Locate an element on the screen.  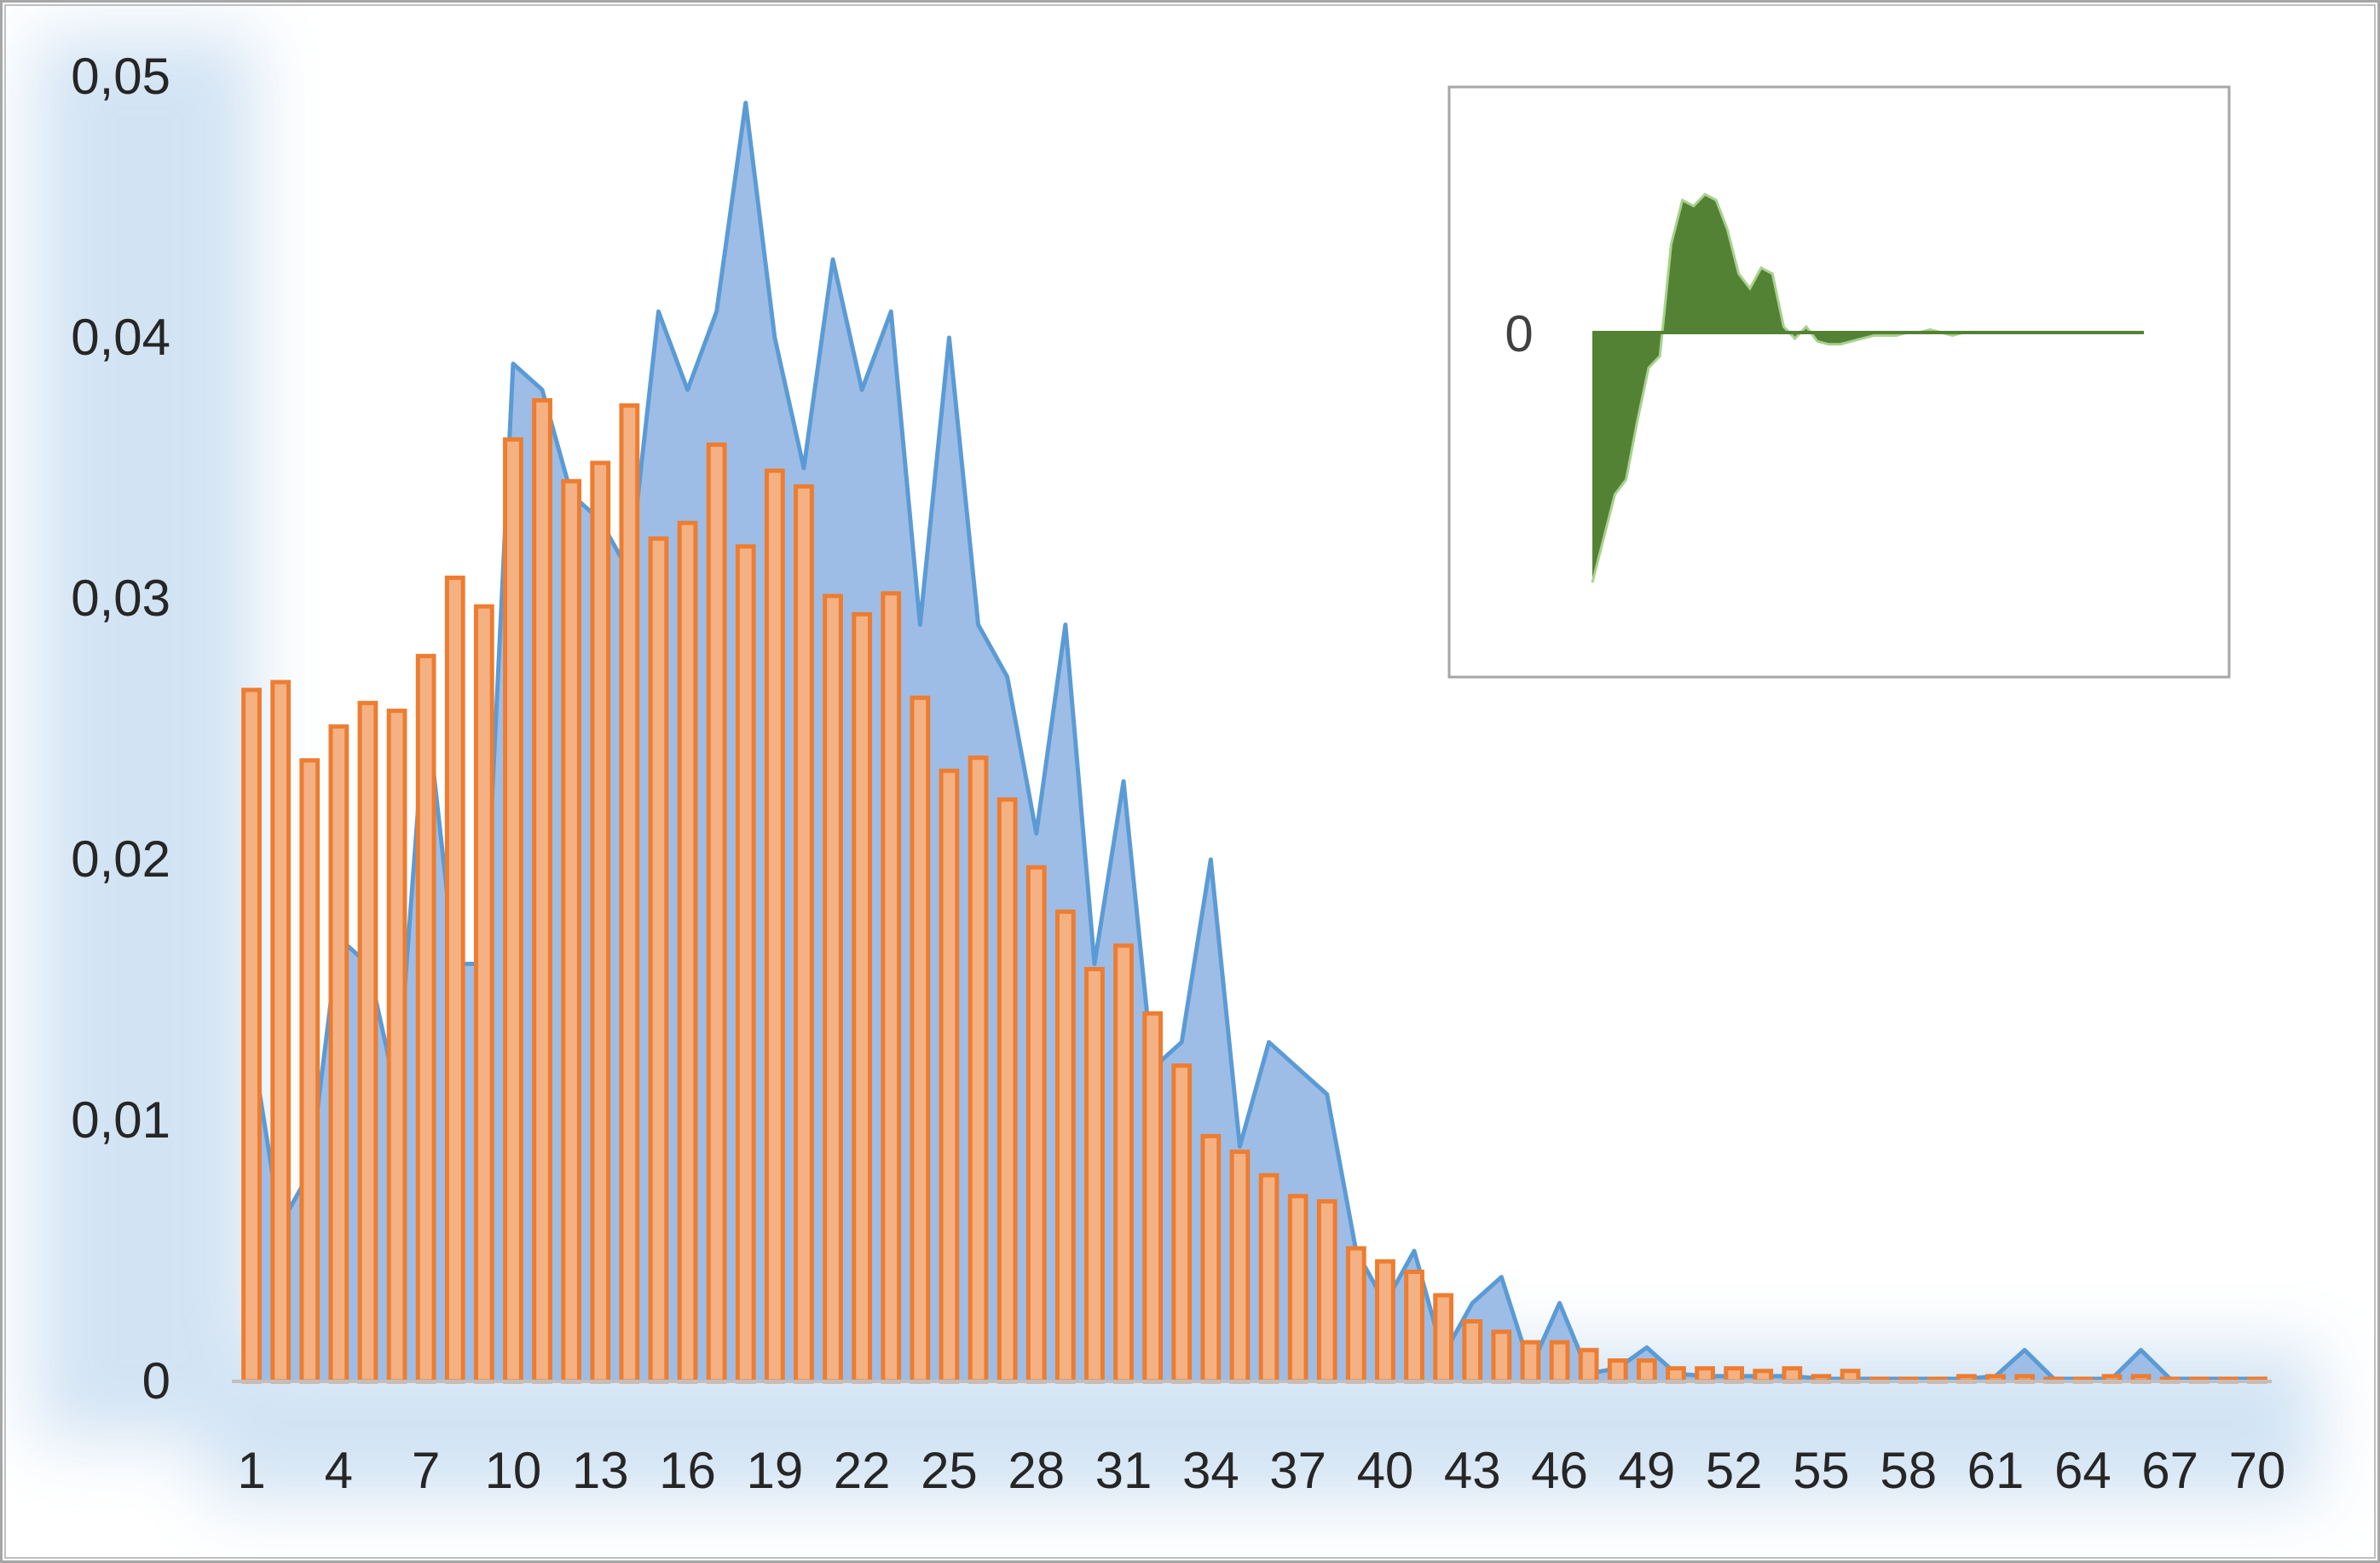
y-axis-ticks: 0 0,01 0,02 0,03 0,04 0,05 is located at coordinates (120, 729).